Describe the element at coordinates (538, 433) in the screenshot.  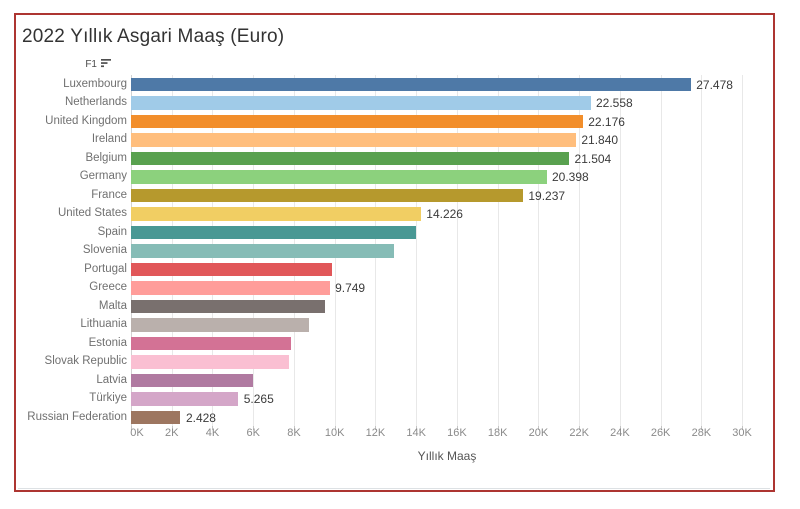
I see `x-axis-tick-label: 20K` at that location.